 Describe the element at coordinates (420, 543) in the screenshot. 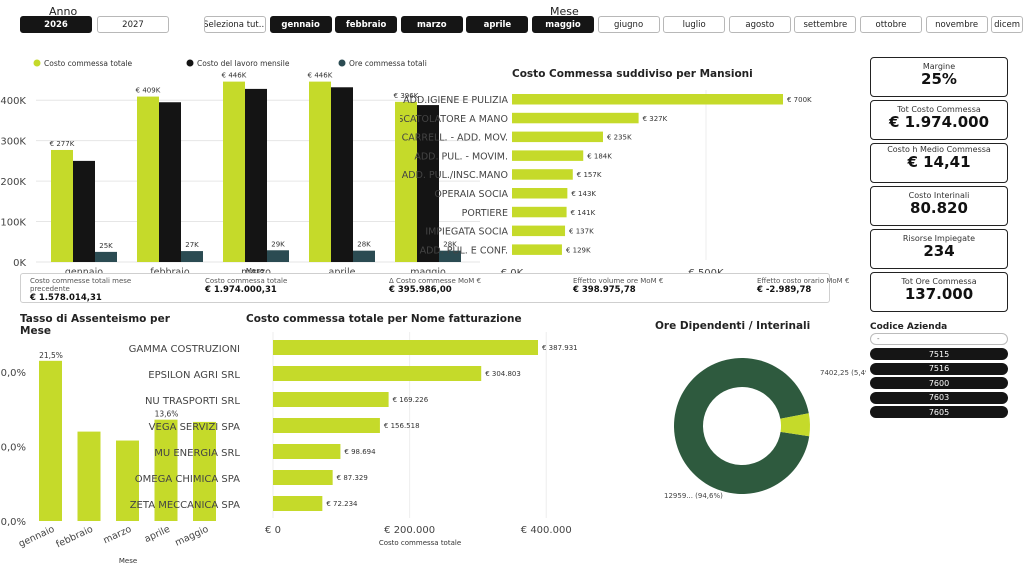

I see `x-axis-label: Costo commessa totale` at that location.